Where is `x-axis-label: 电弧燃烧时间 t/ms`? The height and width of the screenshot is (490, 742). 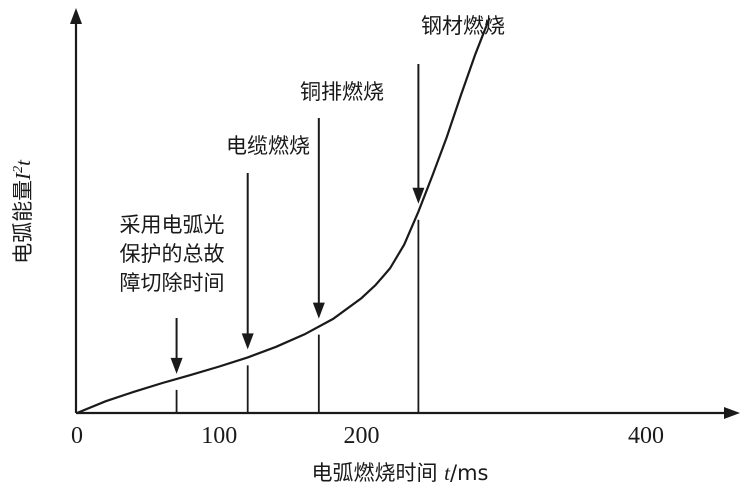
x-axis-label: 电弧燃烧时间 t/ms is located at coordinates (399, 473).